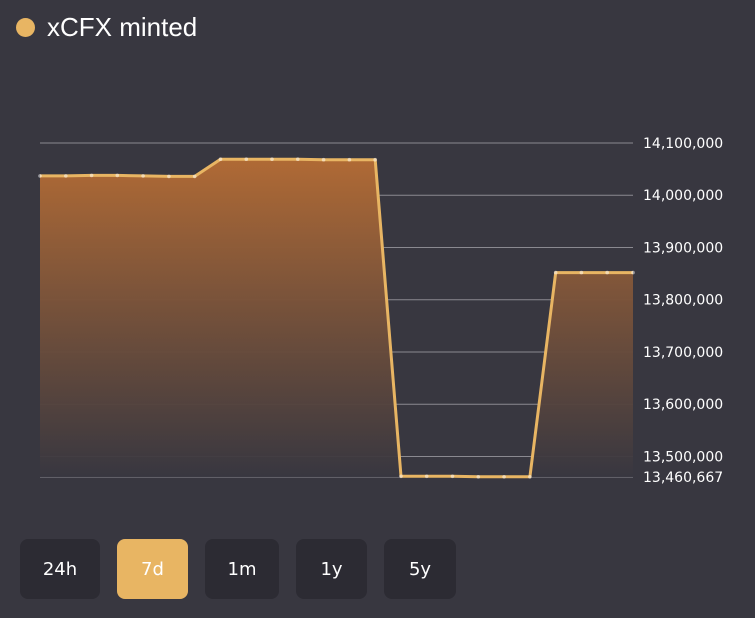 The image size is (755, 618). Describe the element at coordinates (683, 144) in the screenshot. I see `y-tick-label: 14,100,000` at that location.